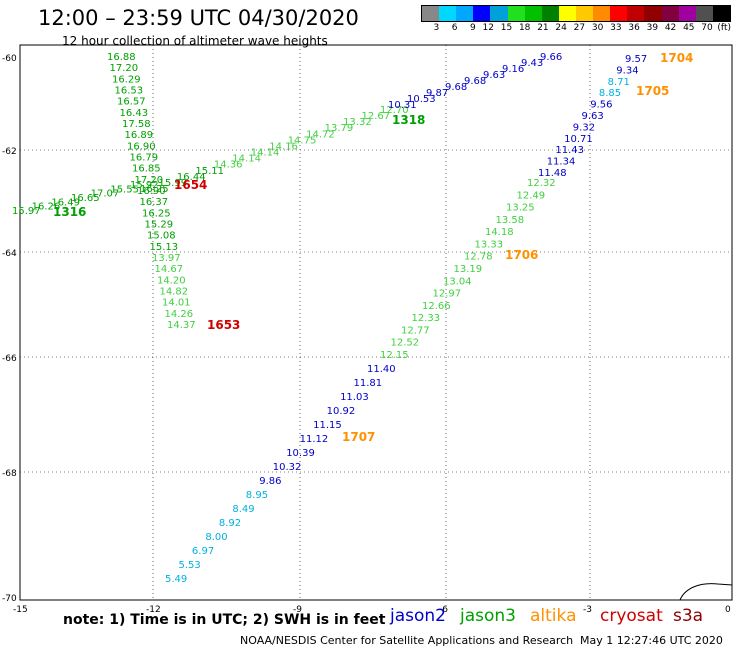 The height and width of the screenshot is (650, 740). Describe the element at coordinates (341, 411) in the screenshot. I see `wave-height-value: 10.92` at that location.